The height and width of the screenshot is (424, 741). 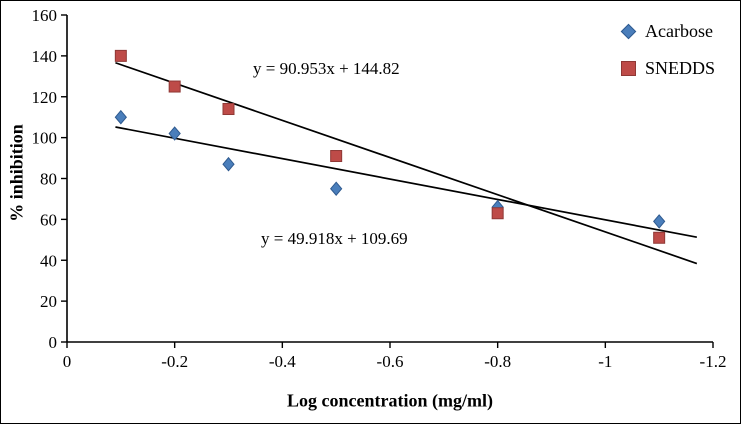 I want to click on x-tick-label: -0.6, so click(x=390, y=361).